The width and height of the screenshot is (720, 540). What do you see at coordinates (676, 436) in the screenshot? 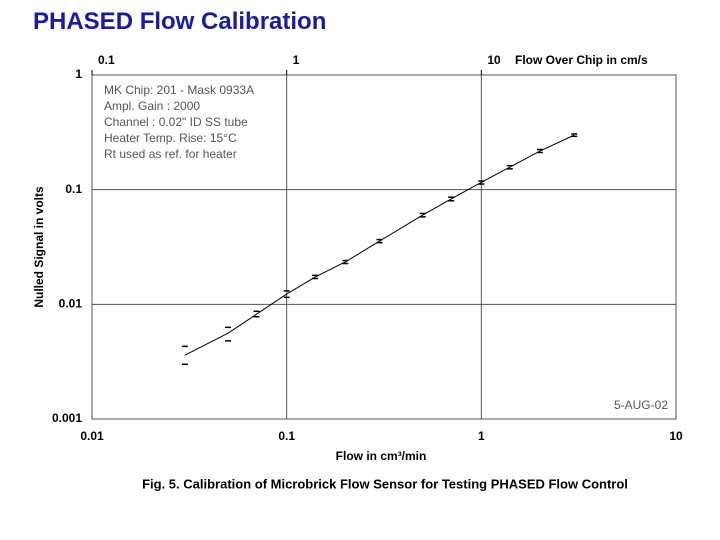
I see `x-tick-label: 10` at bounding box center [676, 436].